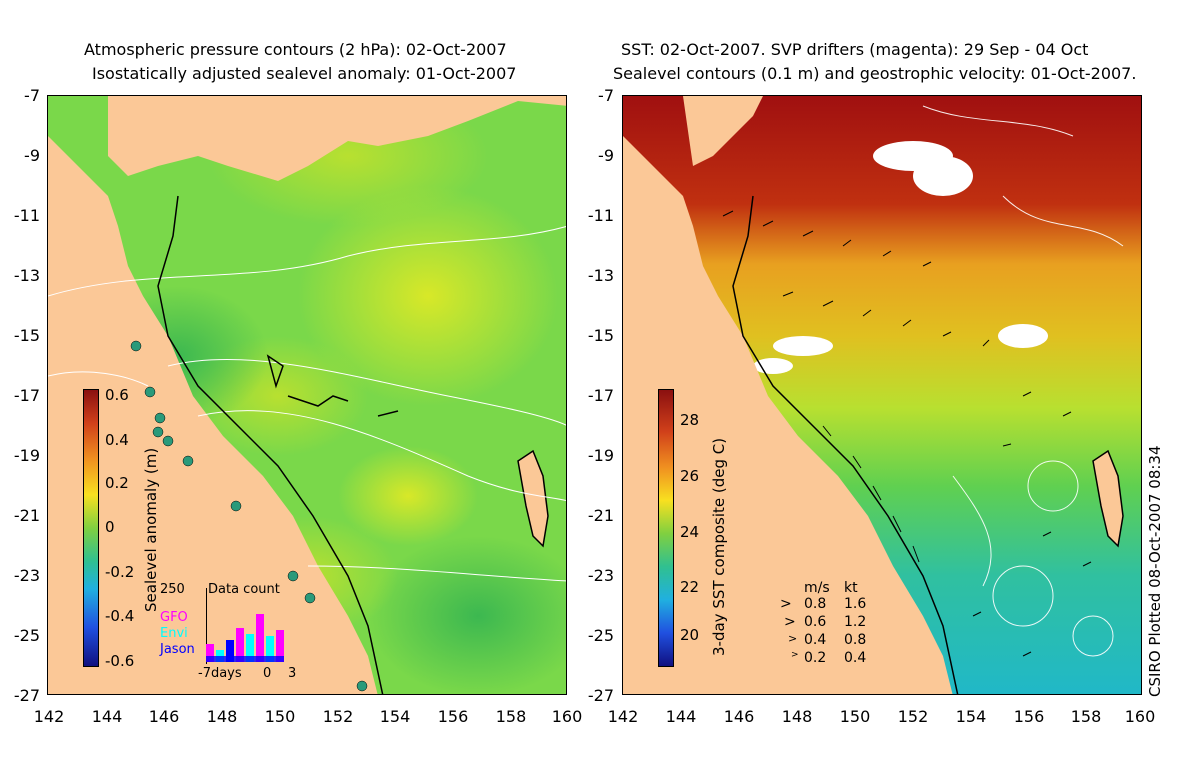  What do you see at coordinates (690, 587) in the screenshot?
I see `right-cbar-tick: 22` at bounding box center [690, 587].